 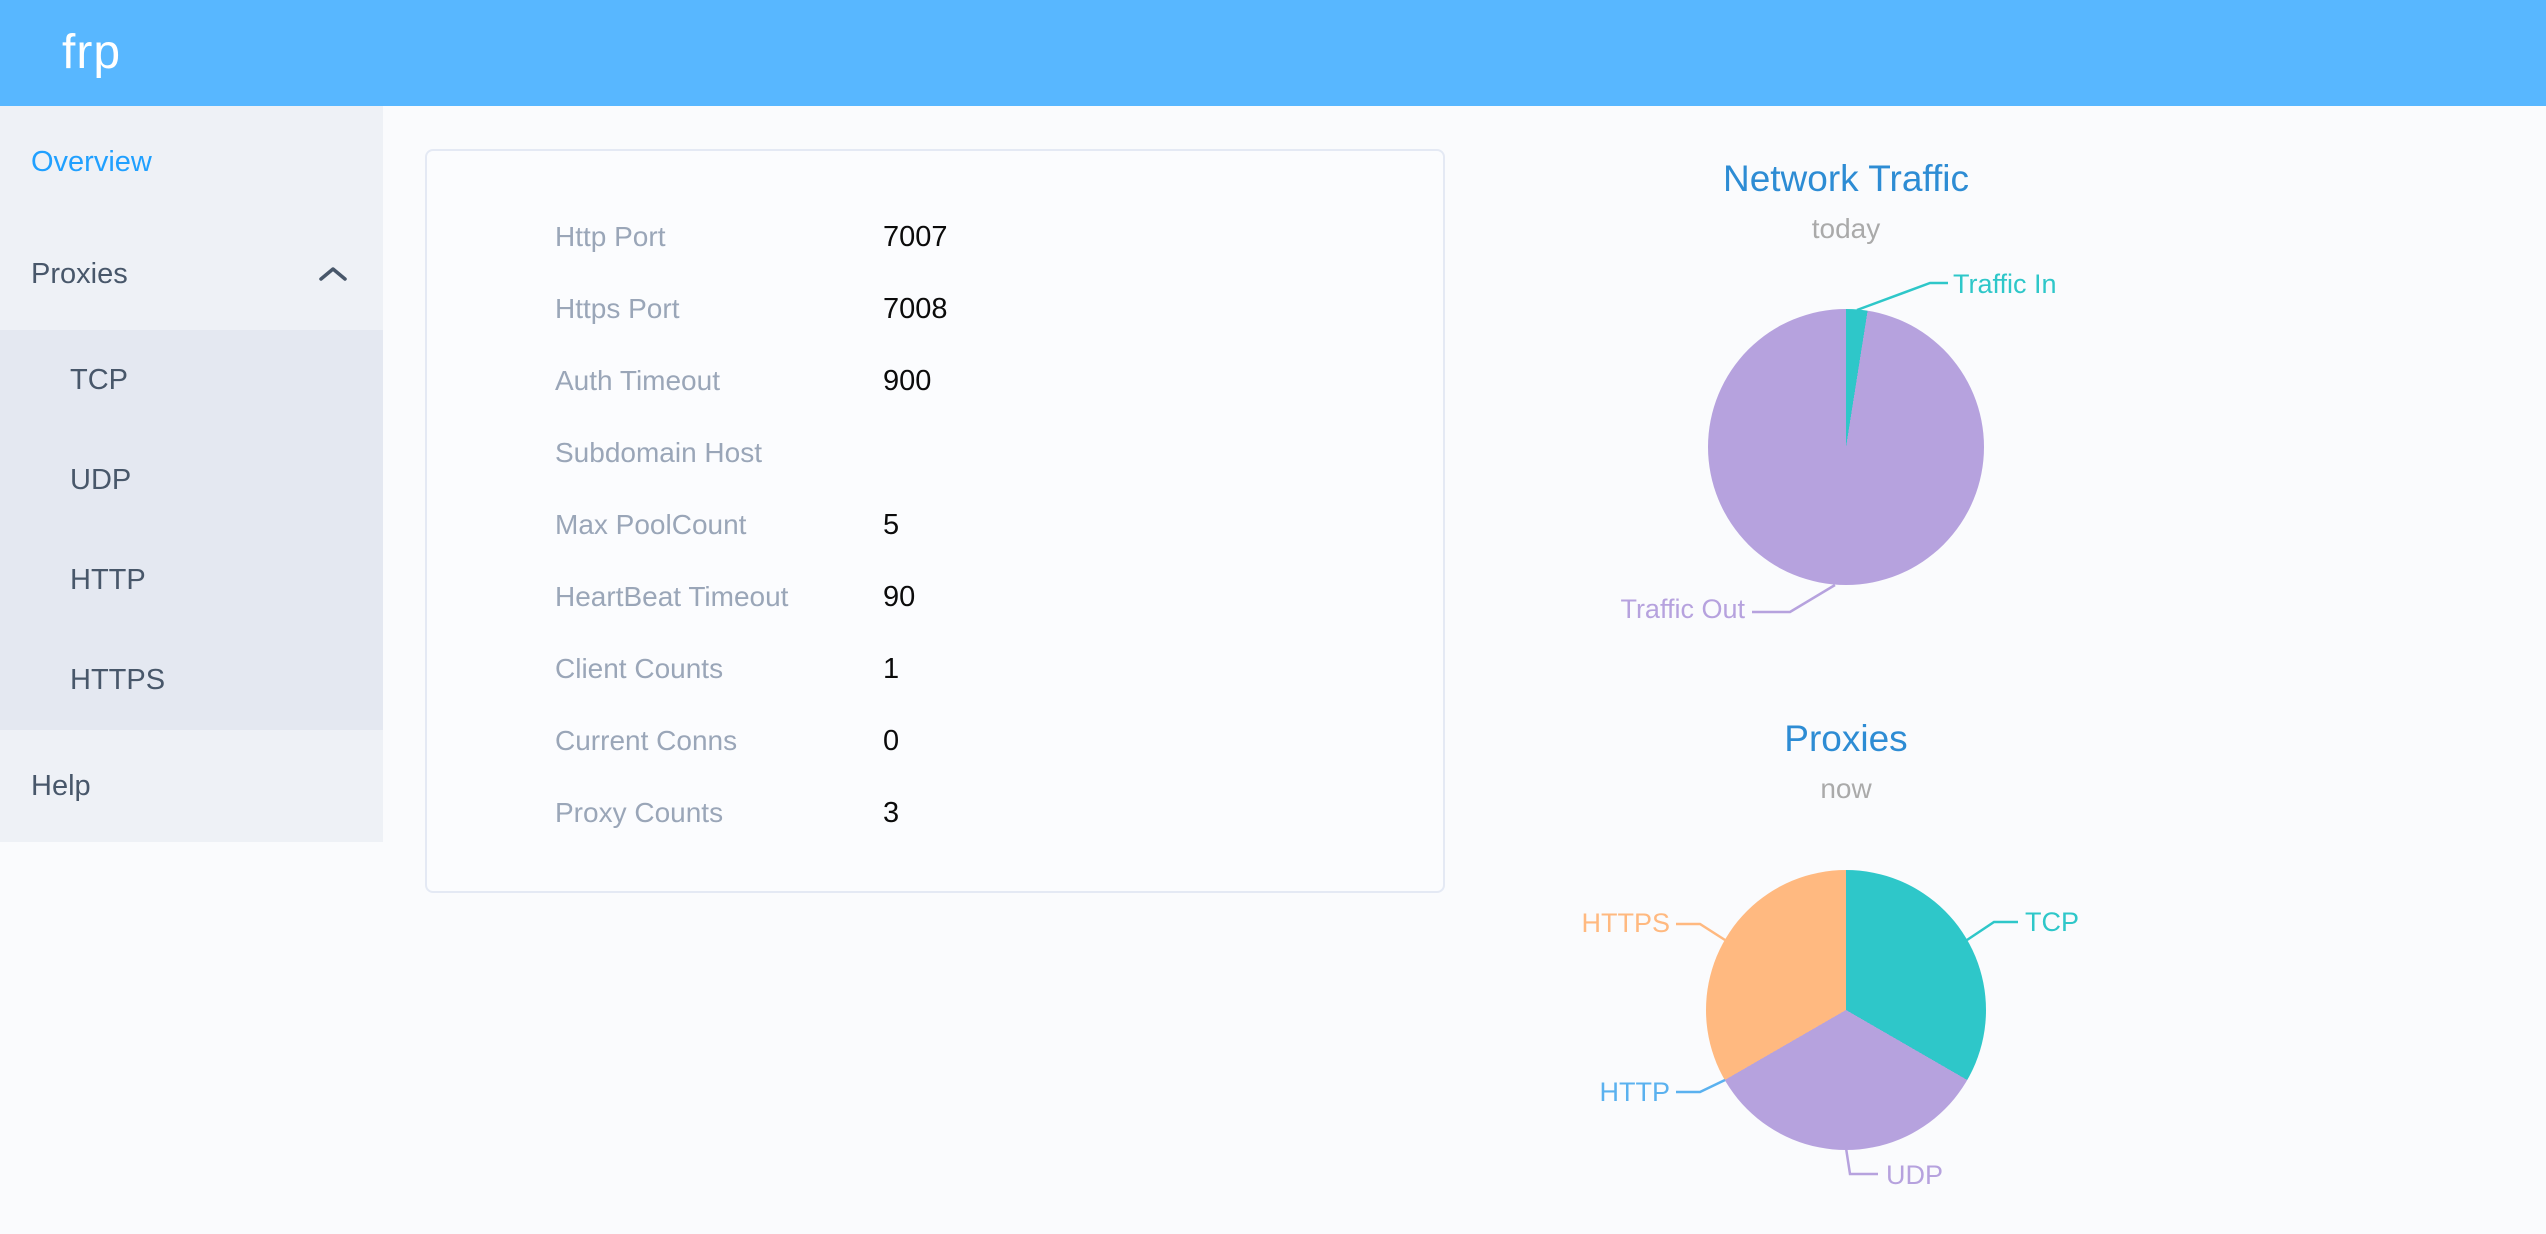 What do you see at coordinates (1846, 228) in the screenshot?
I see `network-traffic-subtitle: today` at bounding box center [1846, 228].